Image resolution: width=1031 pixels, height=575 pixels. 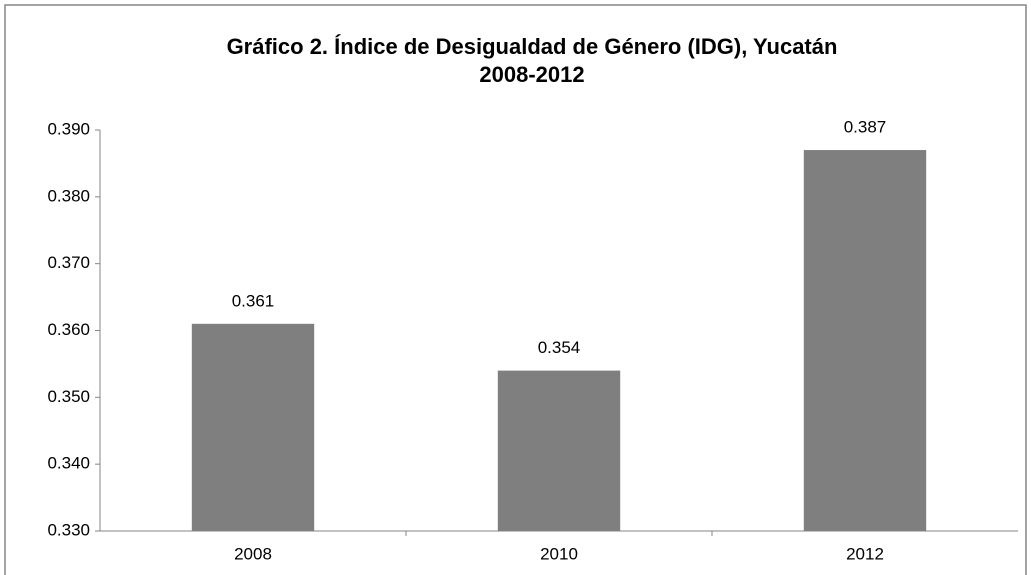 What do you see at coordinates (559, 553) in the screenshot?
I see `x-tick-label: 2010` at bounding box center [559, 553].